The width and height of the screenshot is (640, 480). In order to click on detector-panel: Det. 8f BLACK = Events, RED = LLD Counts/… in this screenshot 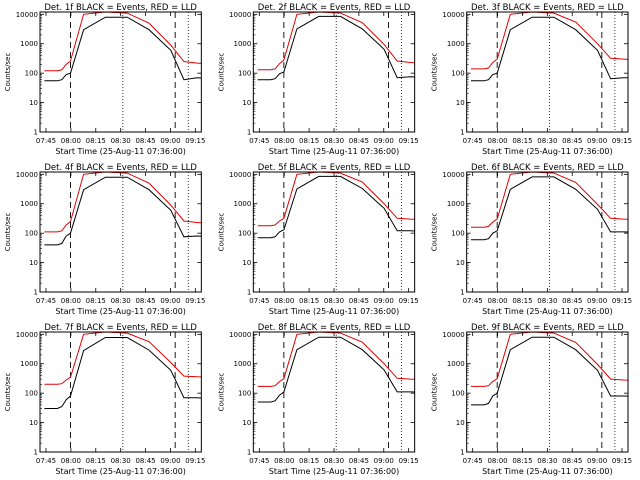, I will do `click(317, 399)`.